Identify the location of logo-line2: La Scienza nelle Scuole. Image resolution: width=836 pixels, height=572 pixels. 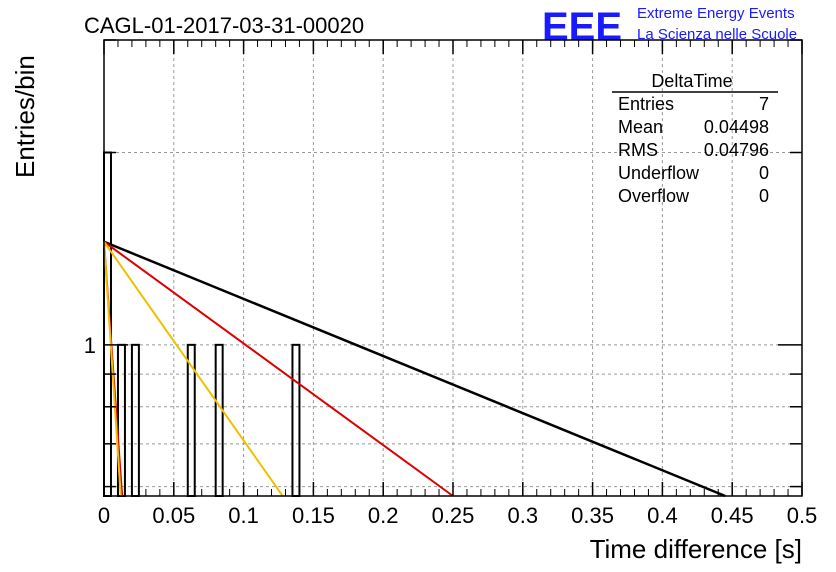
(717, 34).